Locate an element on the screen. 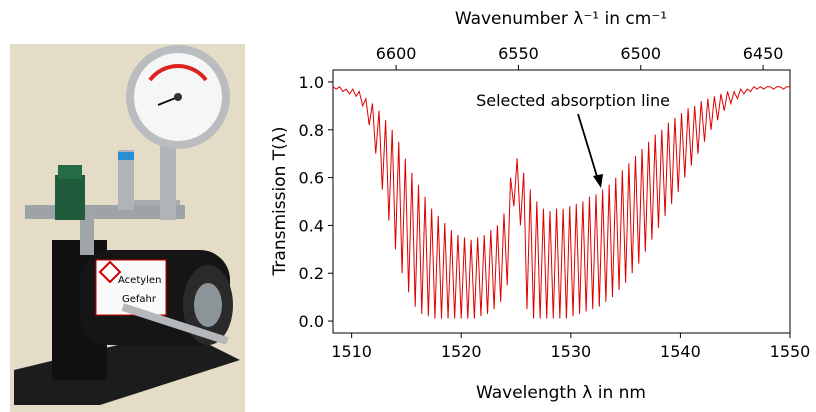  x-tick-label: 1510 is located at coordinates (351, 351).